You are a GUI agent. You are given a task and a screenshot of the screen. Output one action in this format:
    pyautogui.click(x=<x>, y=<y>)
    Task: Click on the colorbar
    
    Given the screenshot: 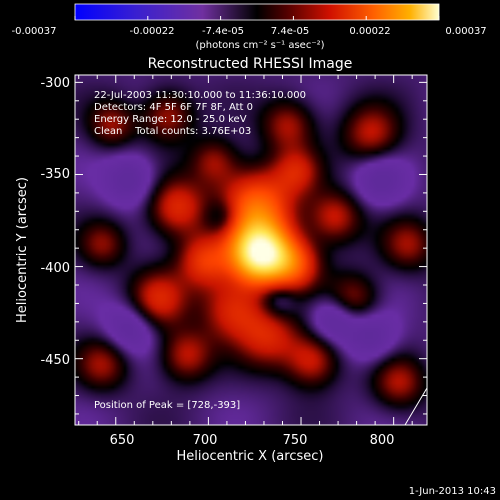 What is the action you would take?
    pyautogui.click(x=257, y=12)
    